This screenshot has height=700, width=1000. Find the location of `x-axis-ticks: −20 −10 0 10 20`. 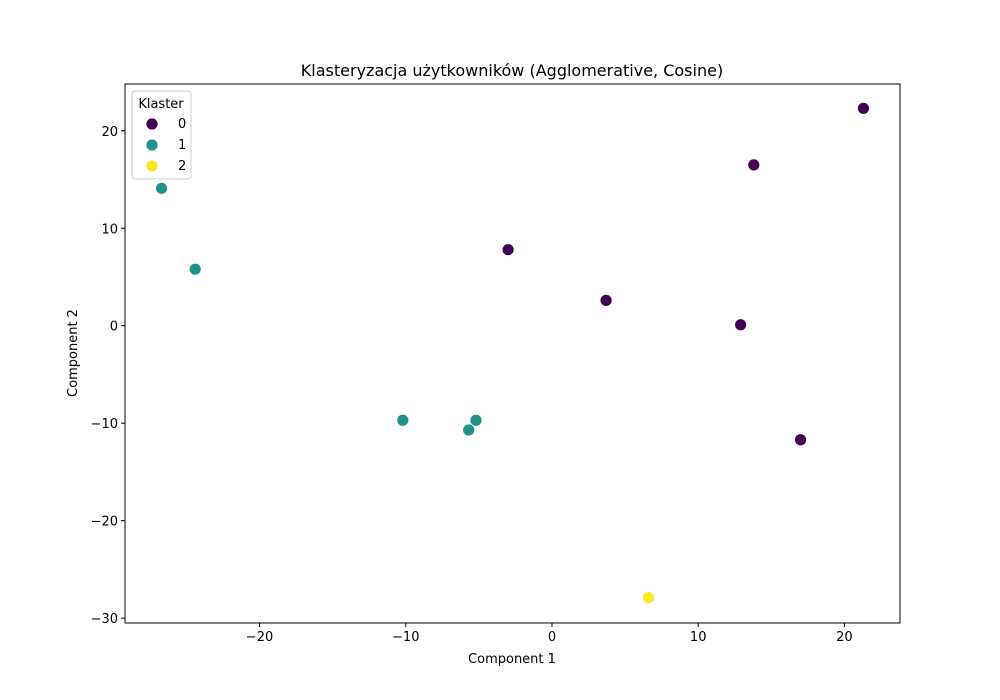

x-axis-ticks: −20 −10 0 10 20 is located at coordinates (549, 634).